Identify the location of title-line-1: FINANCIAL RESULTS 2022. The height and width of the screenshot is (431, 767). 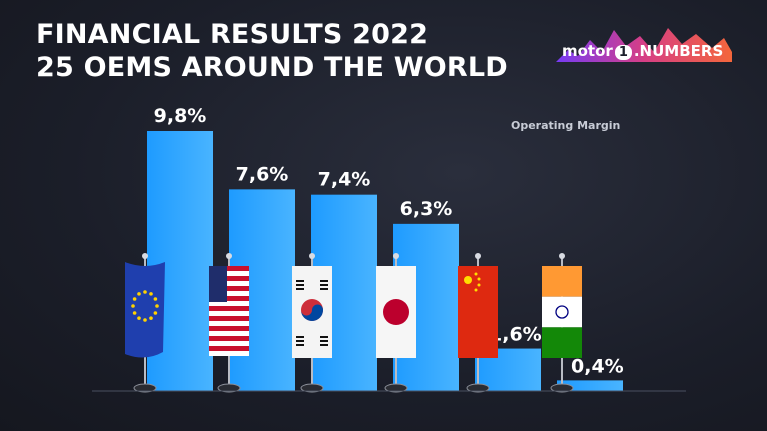
(232, 34).